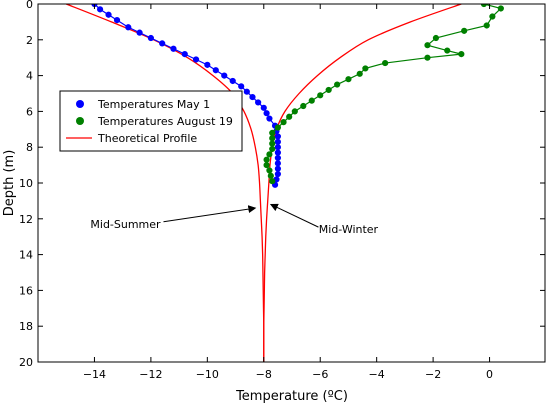  Describe the element at coordinates (207, 374) in the screenshot. I see `x-tick-label: −10` at that location.